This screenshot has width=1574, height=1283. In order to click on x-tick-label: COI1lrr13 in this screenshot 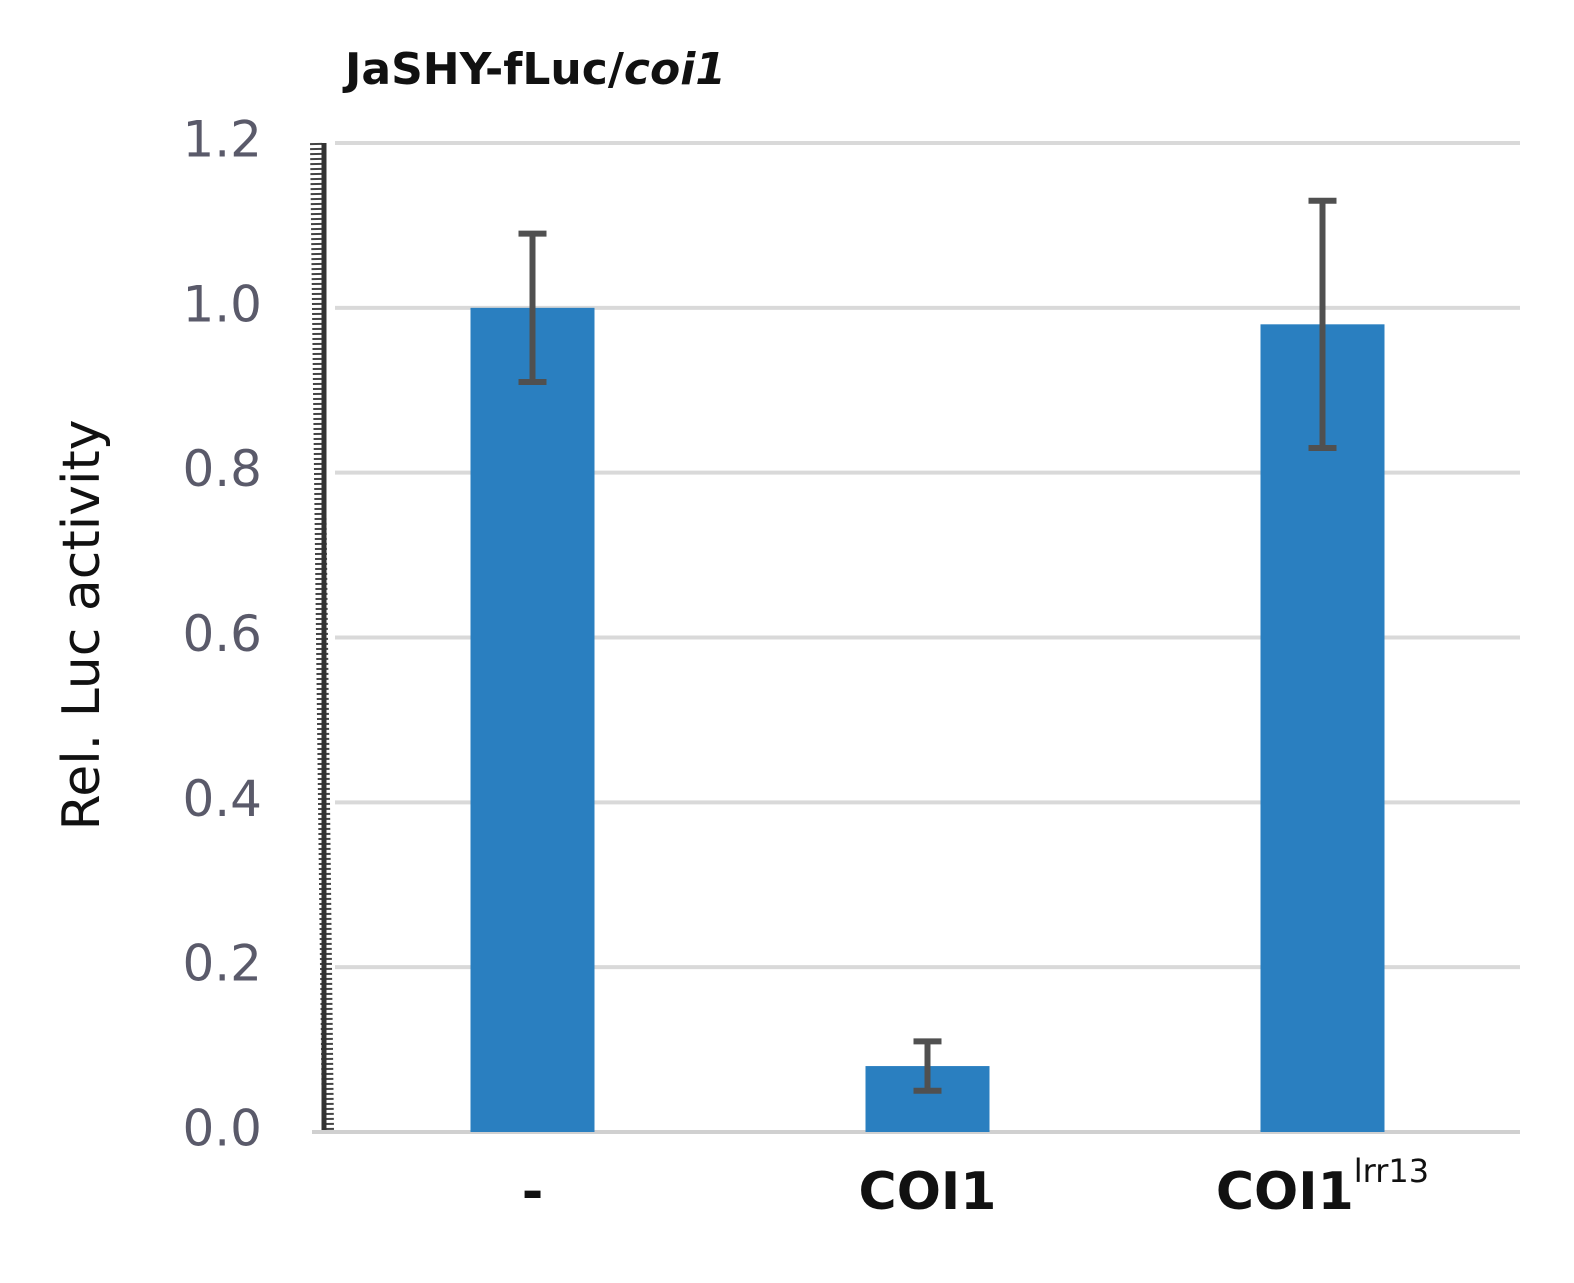, I will do `click(1322, 1187)`.